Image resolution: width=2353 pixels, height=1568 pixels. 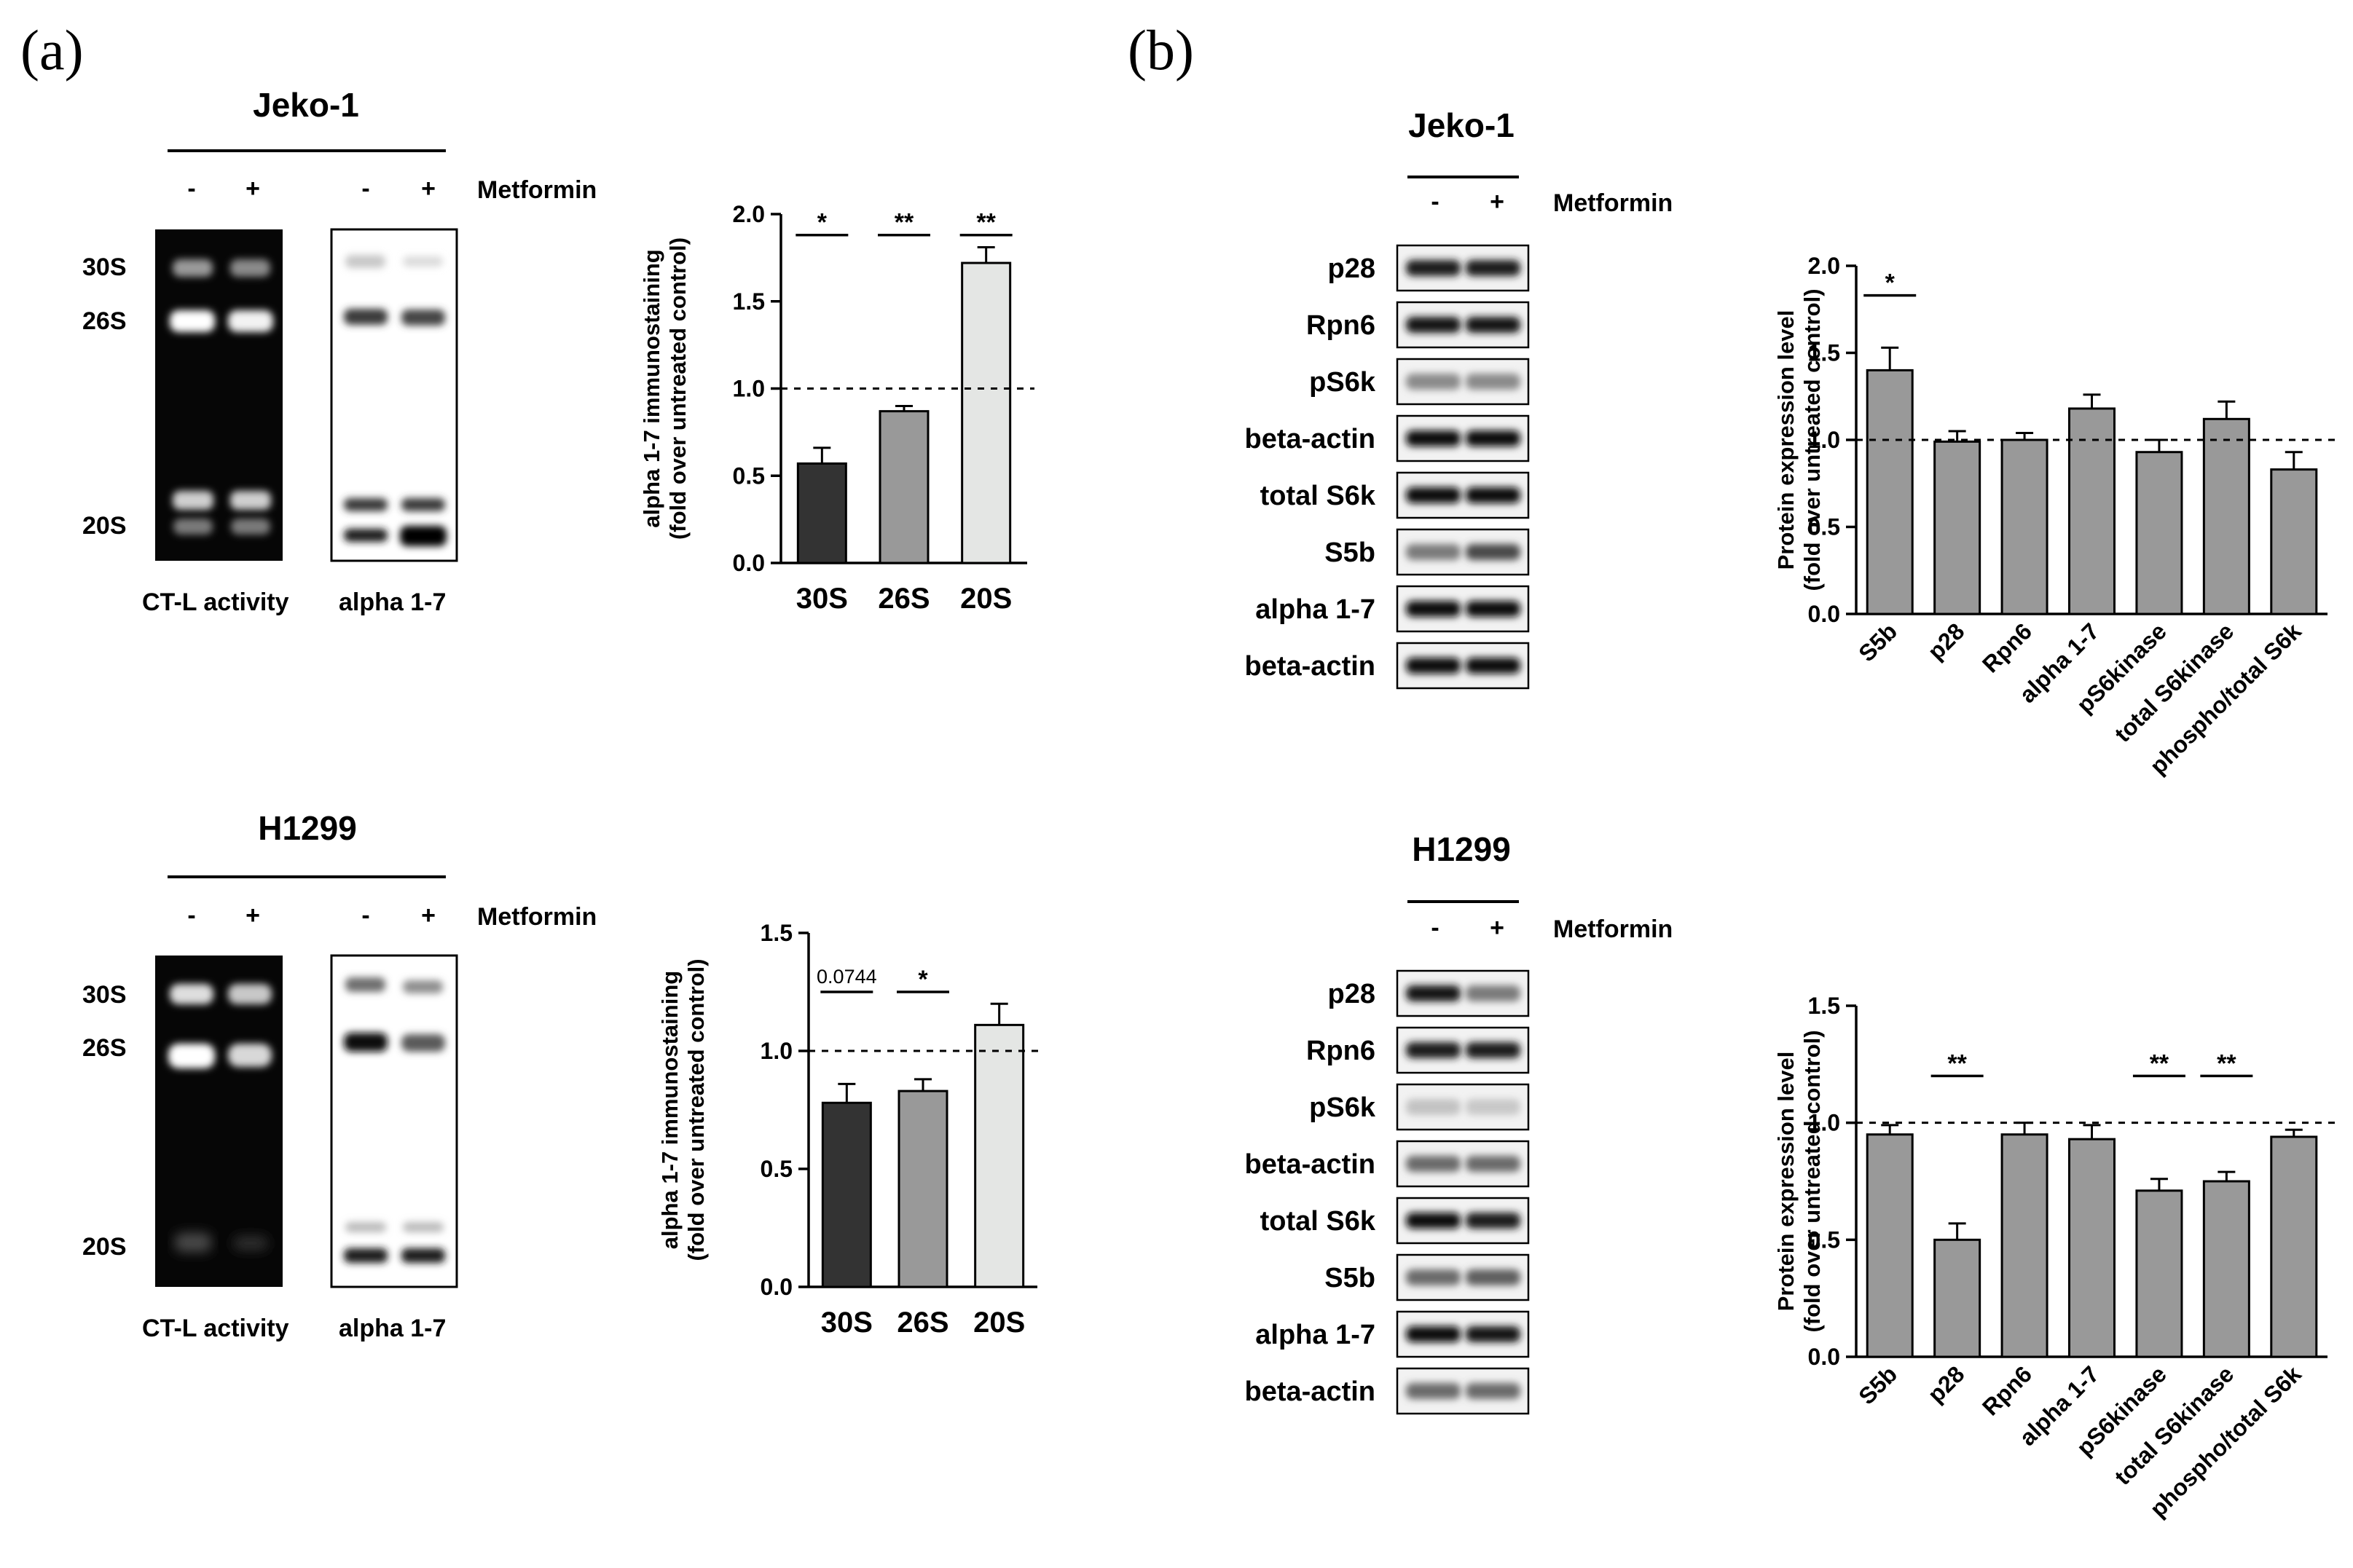 What do you see at coordinates (1877, 1384) in the screenshot?
I see `category-label-s5b: S5b` at bounding box center [1877, 1384].